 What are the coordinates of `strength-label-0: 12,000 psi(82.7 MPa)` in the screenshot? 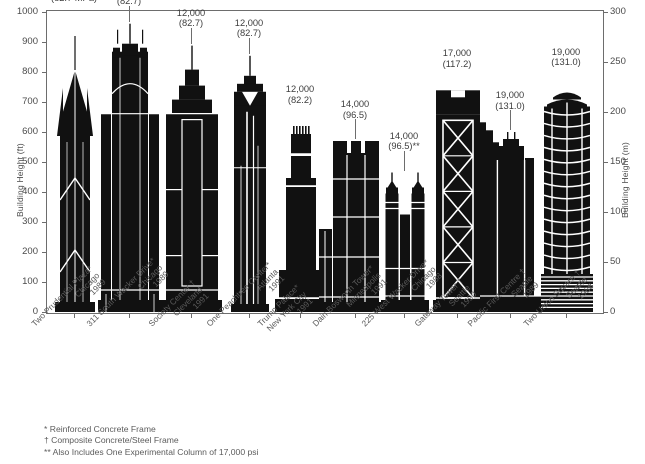 It's located at (74, 1).